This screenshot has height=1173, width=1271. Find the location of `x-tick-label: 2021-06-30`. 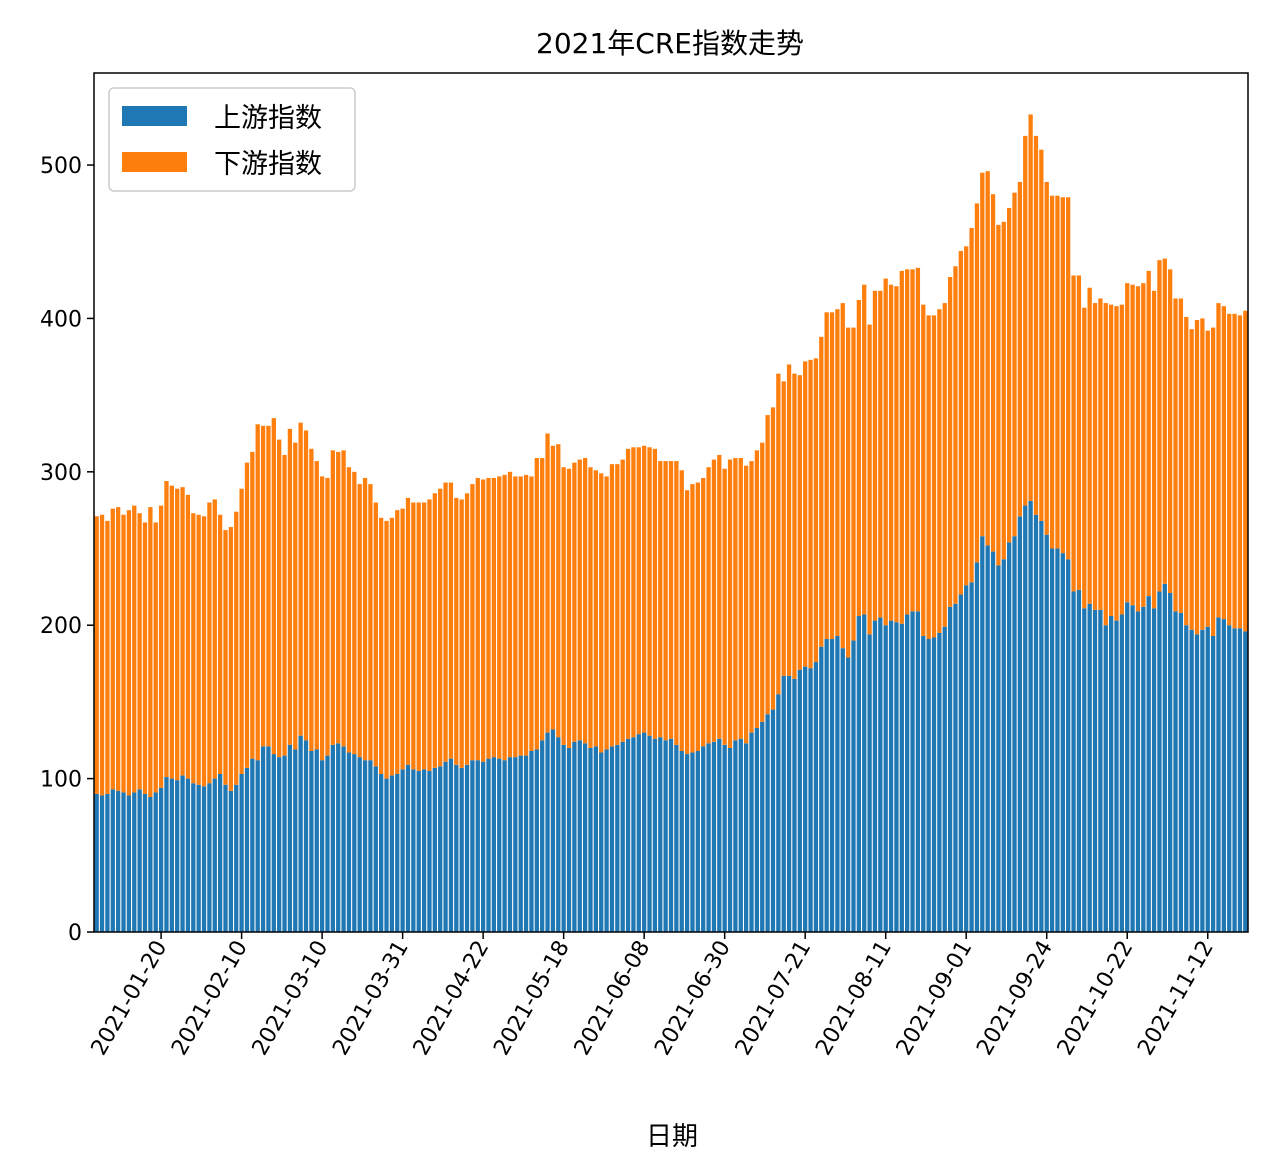

x-tick-label: 2021-06-30 is located at coordinates (693, 998).